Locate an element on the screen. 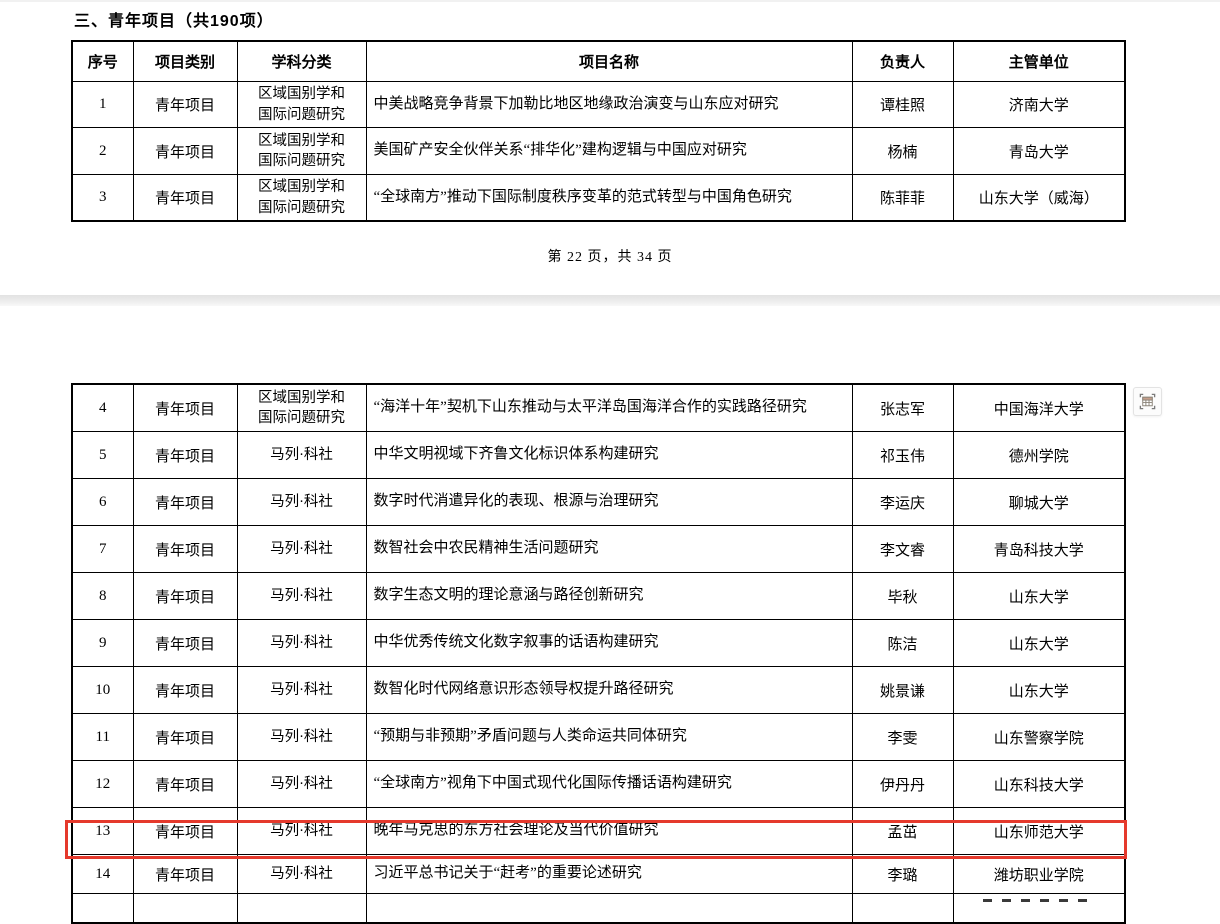  cell-leader: 陈洁 is located at coordinates (902, 643).